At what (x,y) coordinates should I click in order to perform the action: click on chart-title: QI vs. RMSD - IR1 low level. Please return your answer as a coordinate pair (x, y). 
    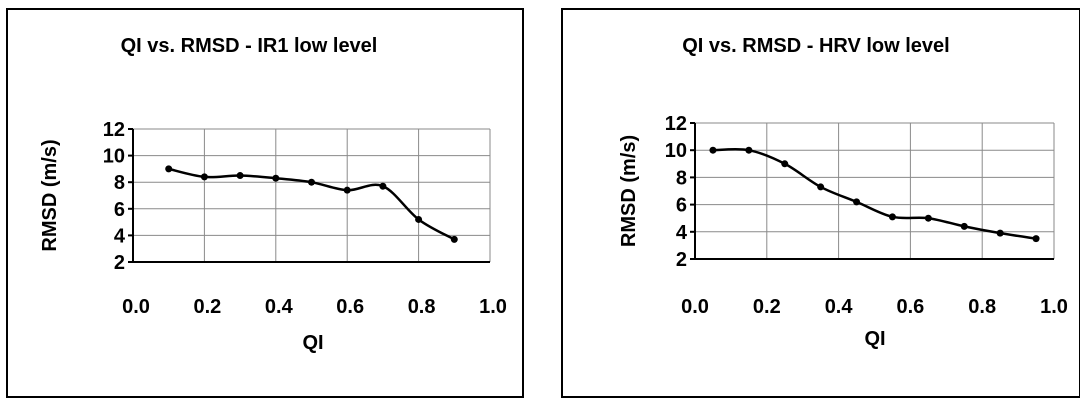
    Looking at the image, I should click on (249, 46).